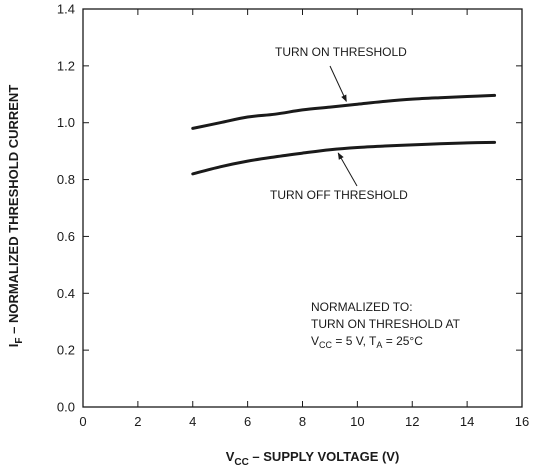 The image size is (538, 471). Describe the element at coordinates (19, 341) in the screenshot. I see `y-axis-title-sub: F` at that location.